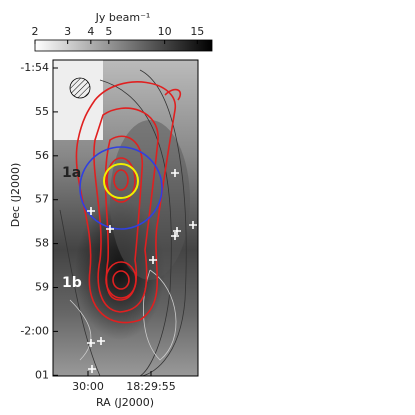 This screenshot has height=415, width=415. Describe the element at coordinates (150, 386) in the screenshot. I see `x-tick-label: 18:29:55` at that location.